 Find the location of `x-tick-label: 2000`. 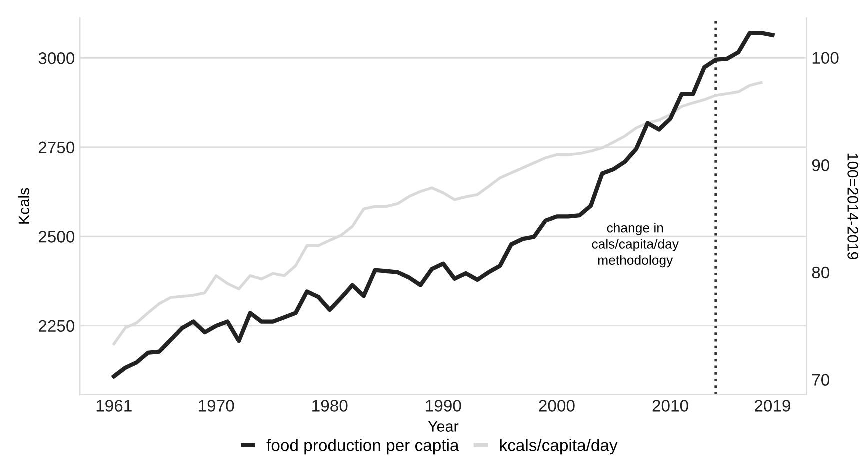

x-tick-label: 2000 is located at coordinates (557, 406).